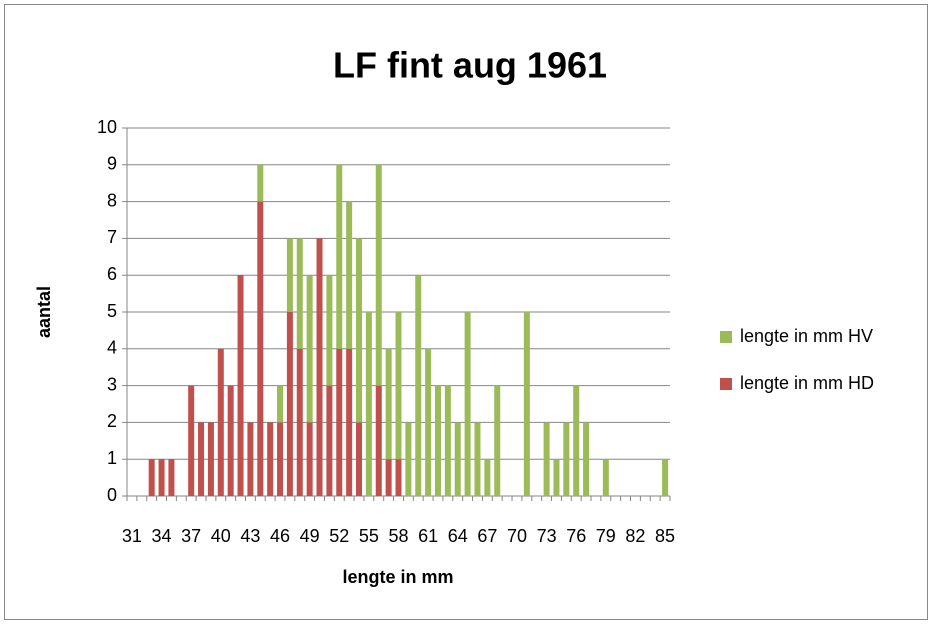 The width and height of the screenshot is (932, 630). I want to click on x-tick-label: 73, so click(547, 536).